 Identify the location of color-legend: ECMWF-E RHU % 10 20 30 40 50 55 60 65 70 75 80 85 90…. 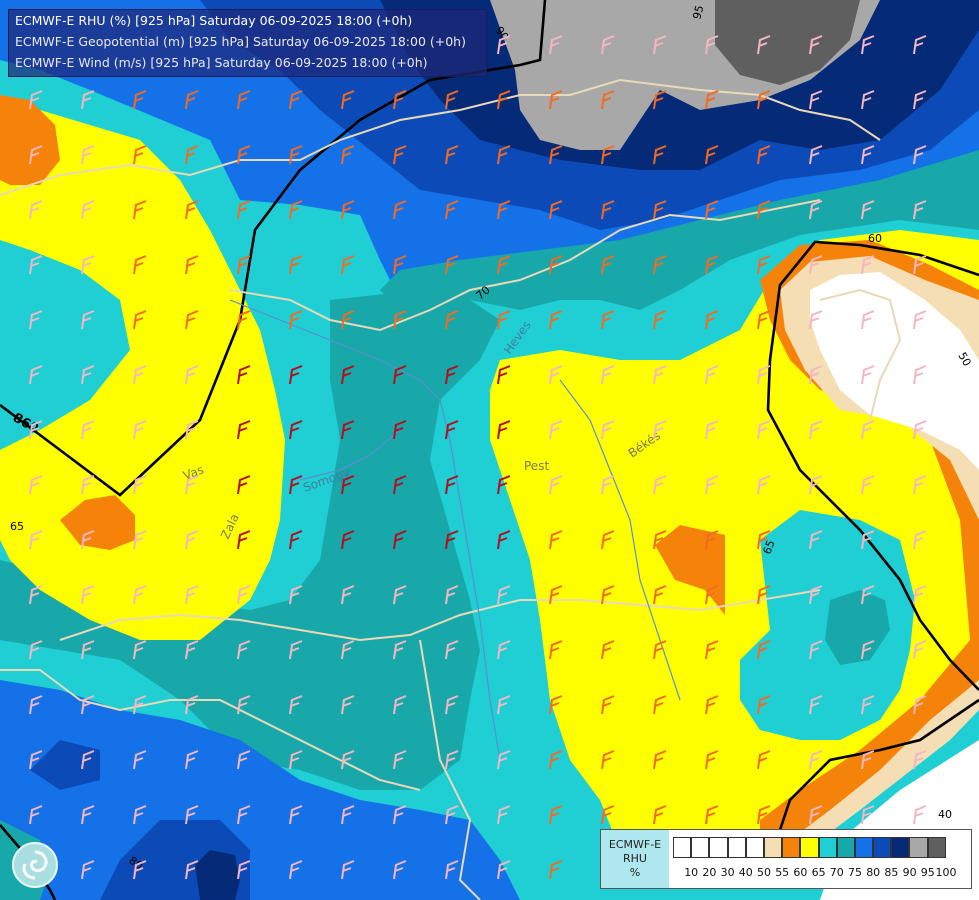
(786, 859).